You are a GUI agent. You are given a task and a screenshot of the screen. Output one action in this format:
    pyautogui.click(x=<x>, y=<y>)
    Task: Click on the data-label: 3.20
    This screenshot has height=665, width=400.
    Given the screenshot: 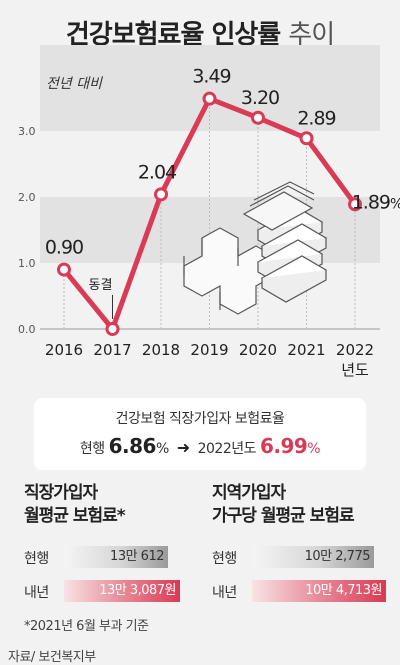 What is the action you would take?
    pyautogui.click(x=260, y=98)
    